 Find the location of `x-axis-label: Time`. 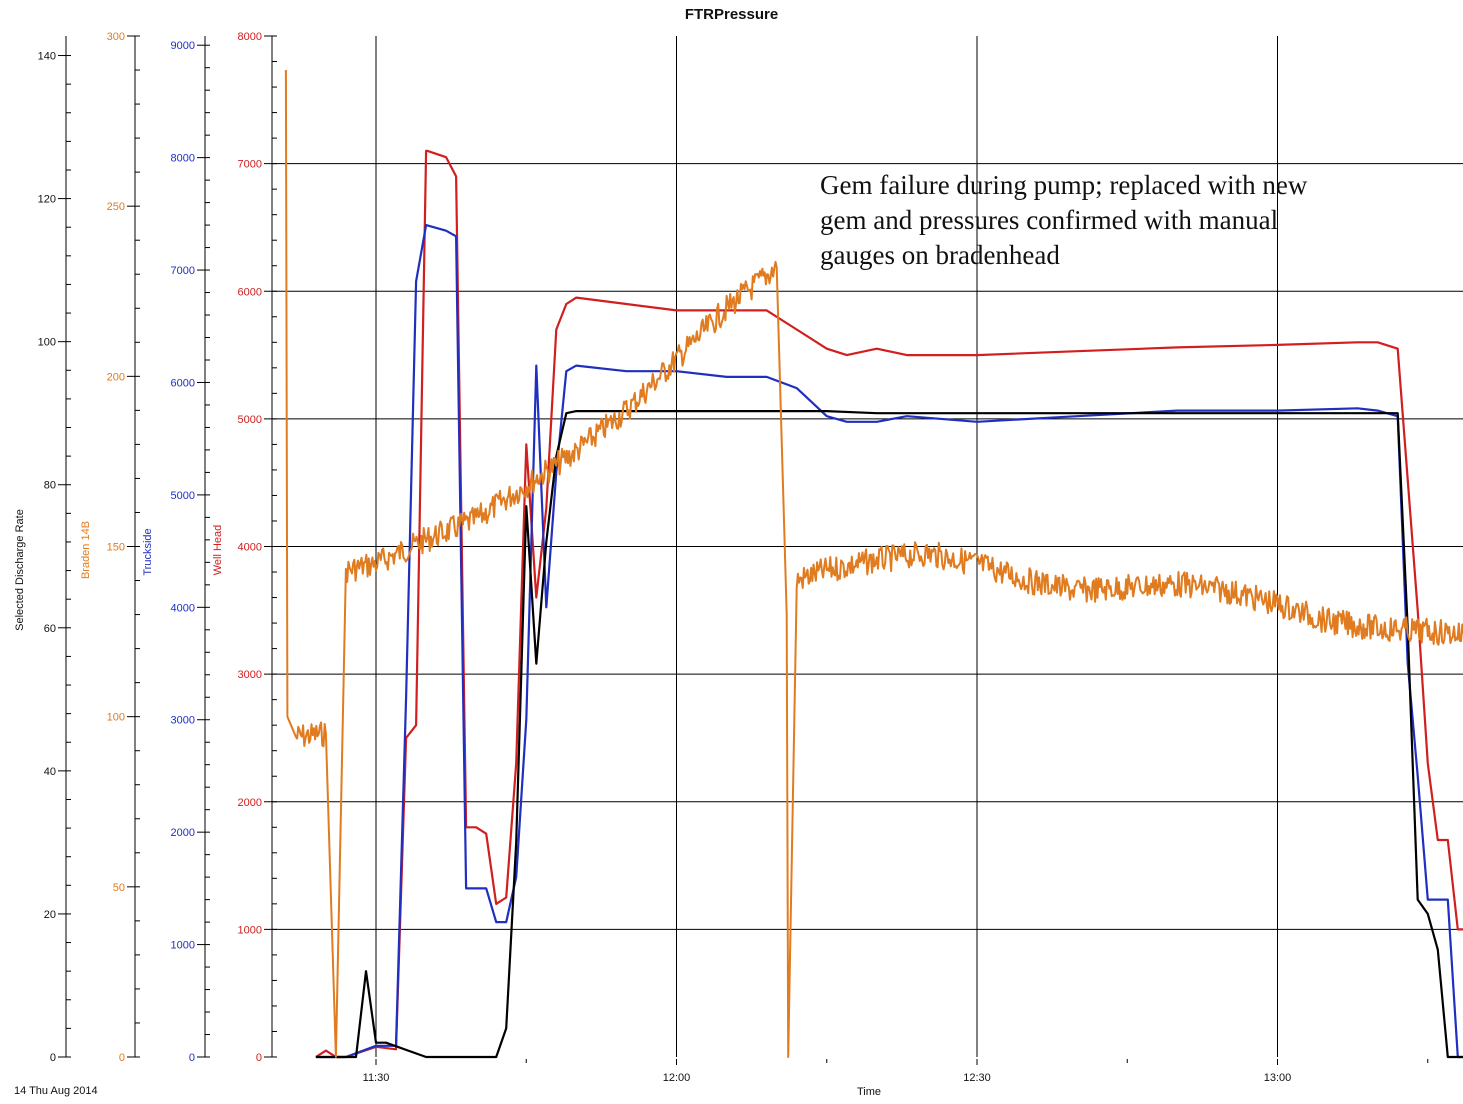

x-axis-label: Time is located at coordinates (869, 1092).